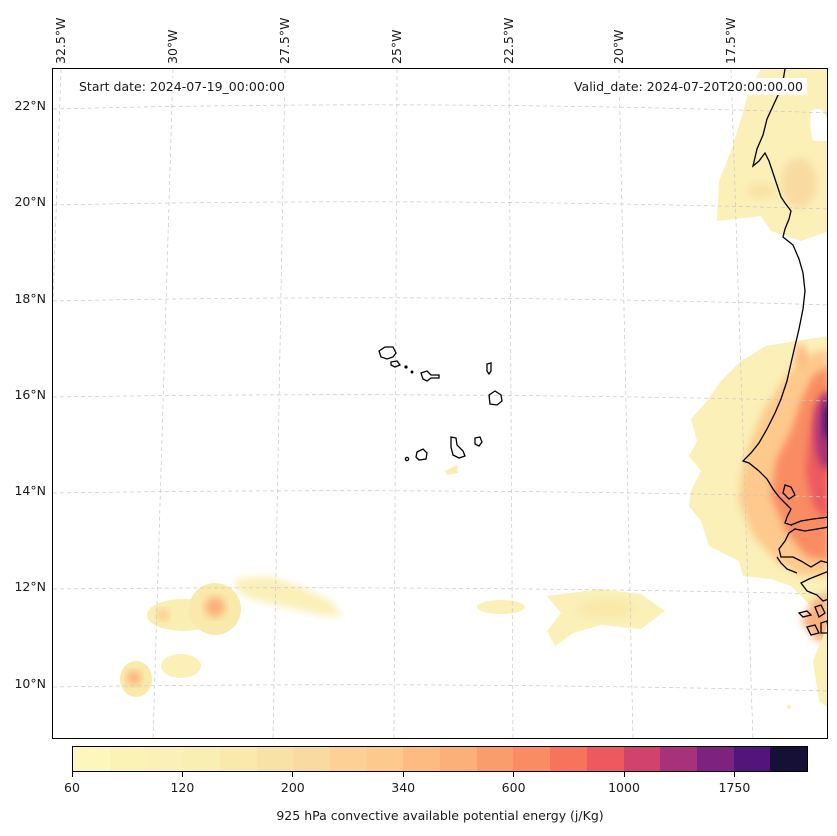 The width and height of the screenshot is (837, 836). What do you see at coordinates (30, 105) in the screenshot?
I see `lat-label: 22°N` at bounding box center [30, 105].